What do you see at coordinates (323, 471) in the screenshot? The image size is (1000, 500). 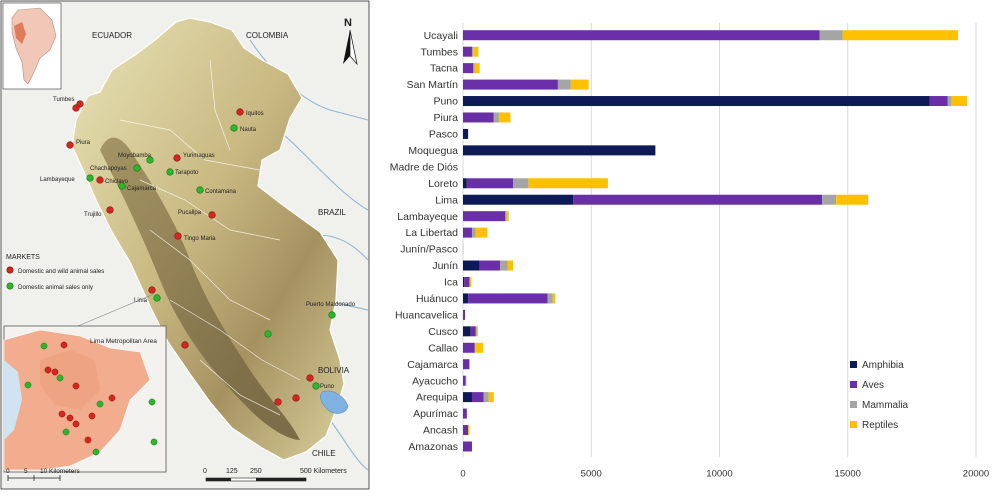 I see `scale-500: 500 Kilometers` at bounding box center [323, 471].